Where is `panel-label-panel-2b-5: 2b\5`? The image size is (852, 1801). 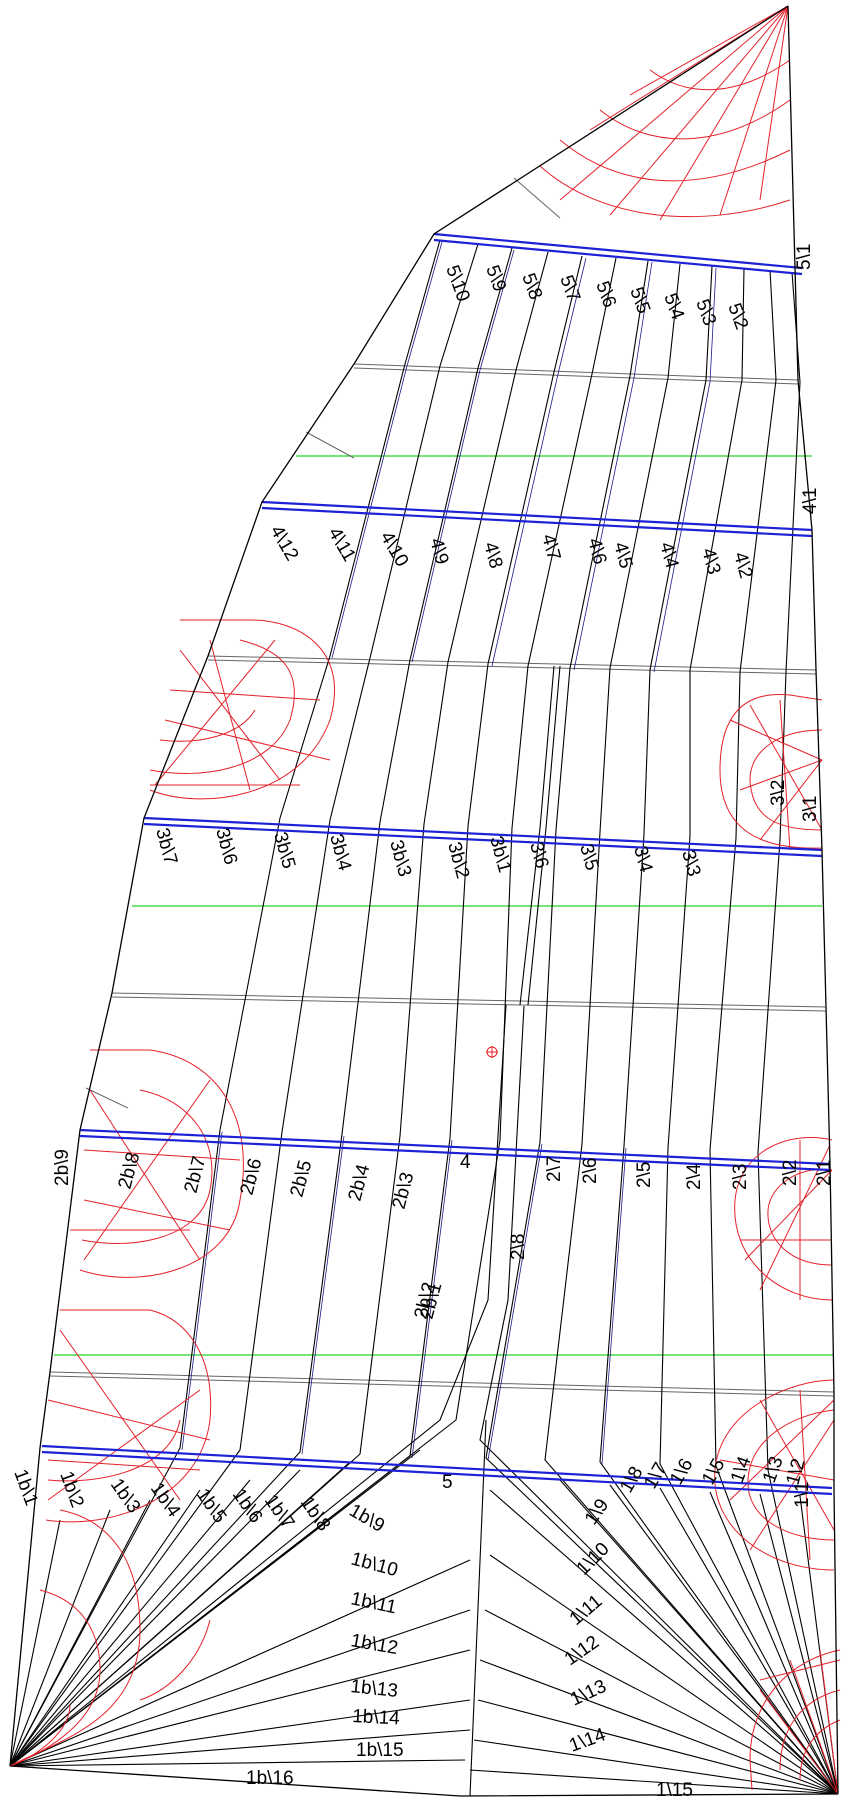
panel-label-panel-2b-5: 2b\5 is located at coordinates (302, 1178).